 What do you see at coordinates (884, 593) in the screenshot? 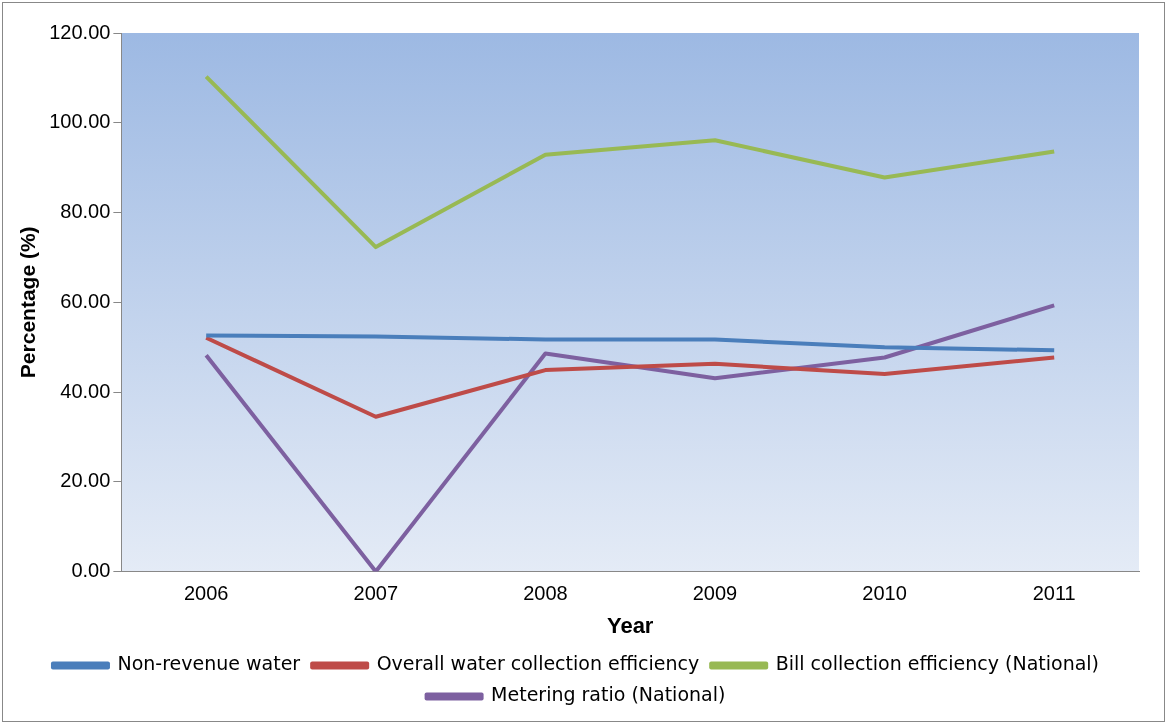
I see `x-tick-label: 2010` at bounding box center [884, 593].